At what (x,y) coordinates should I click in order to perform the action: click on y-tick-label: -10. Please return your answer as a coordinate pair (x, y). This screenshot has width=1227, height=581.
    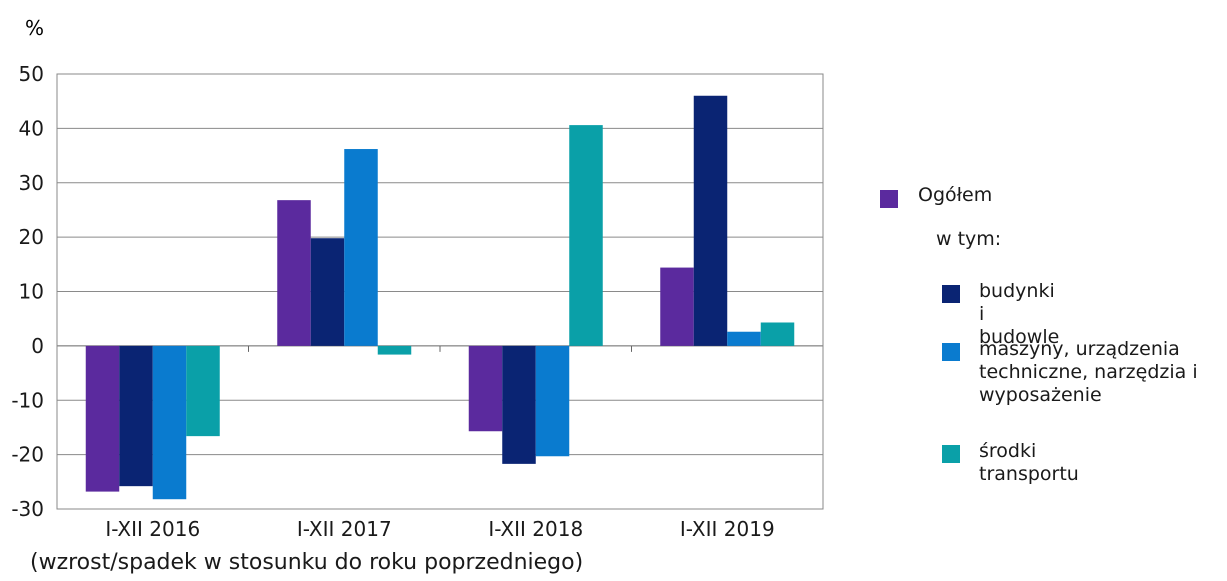
    Looking at the image, I should click on (27, 400).